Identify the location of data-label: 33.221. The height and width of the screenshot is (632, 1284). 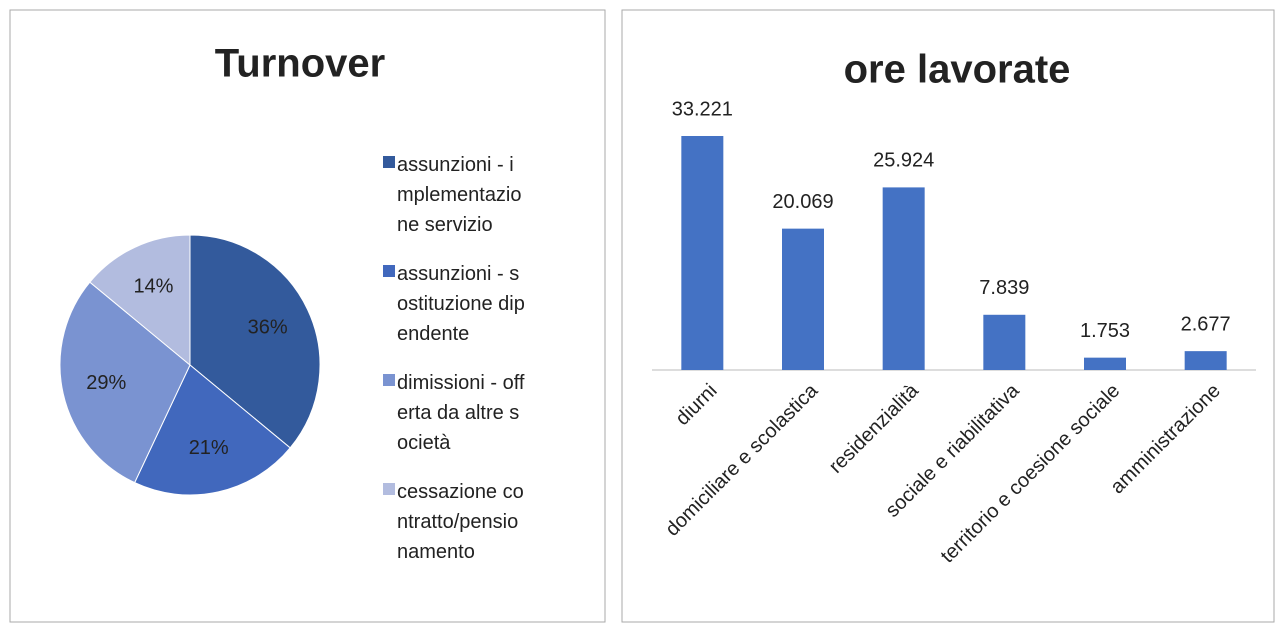
(702, 109).